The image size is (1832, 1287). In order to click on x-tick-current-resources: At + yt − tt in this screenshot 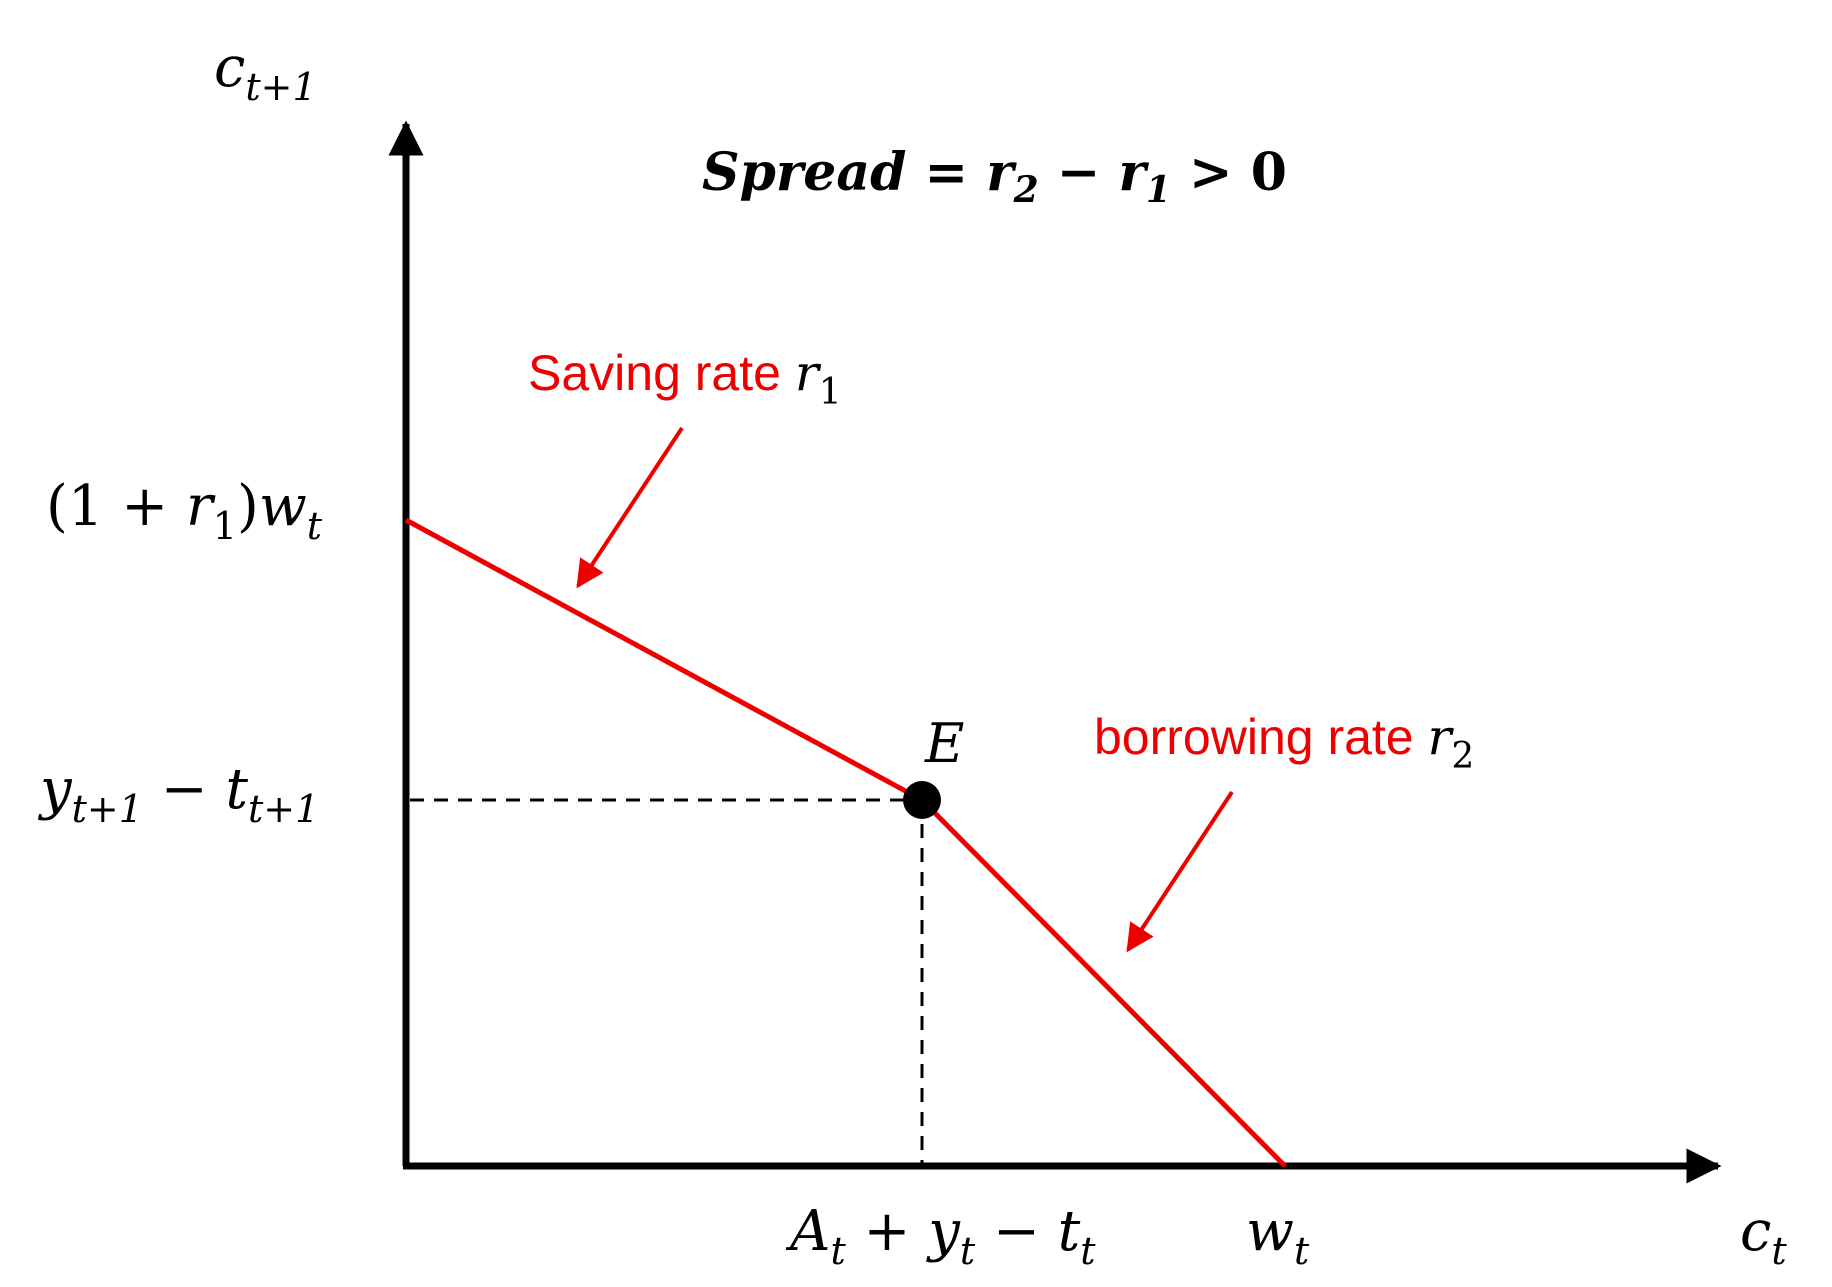, I will do `click(940, 1236)`.